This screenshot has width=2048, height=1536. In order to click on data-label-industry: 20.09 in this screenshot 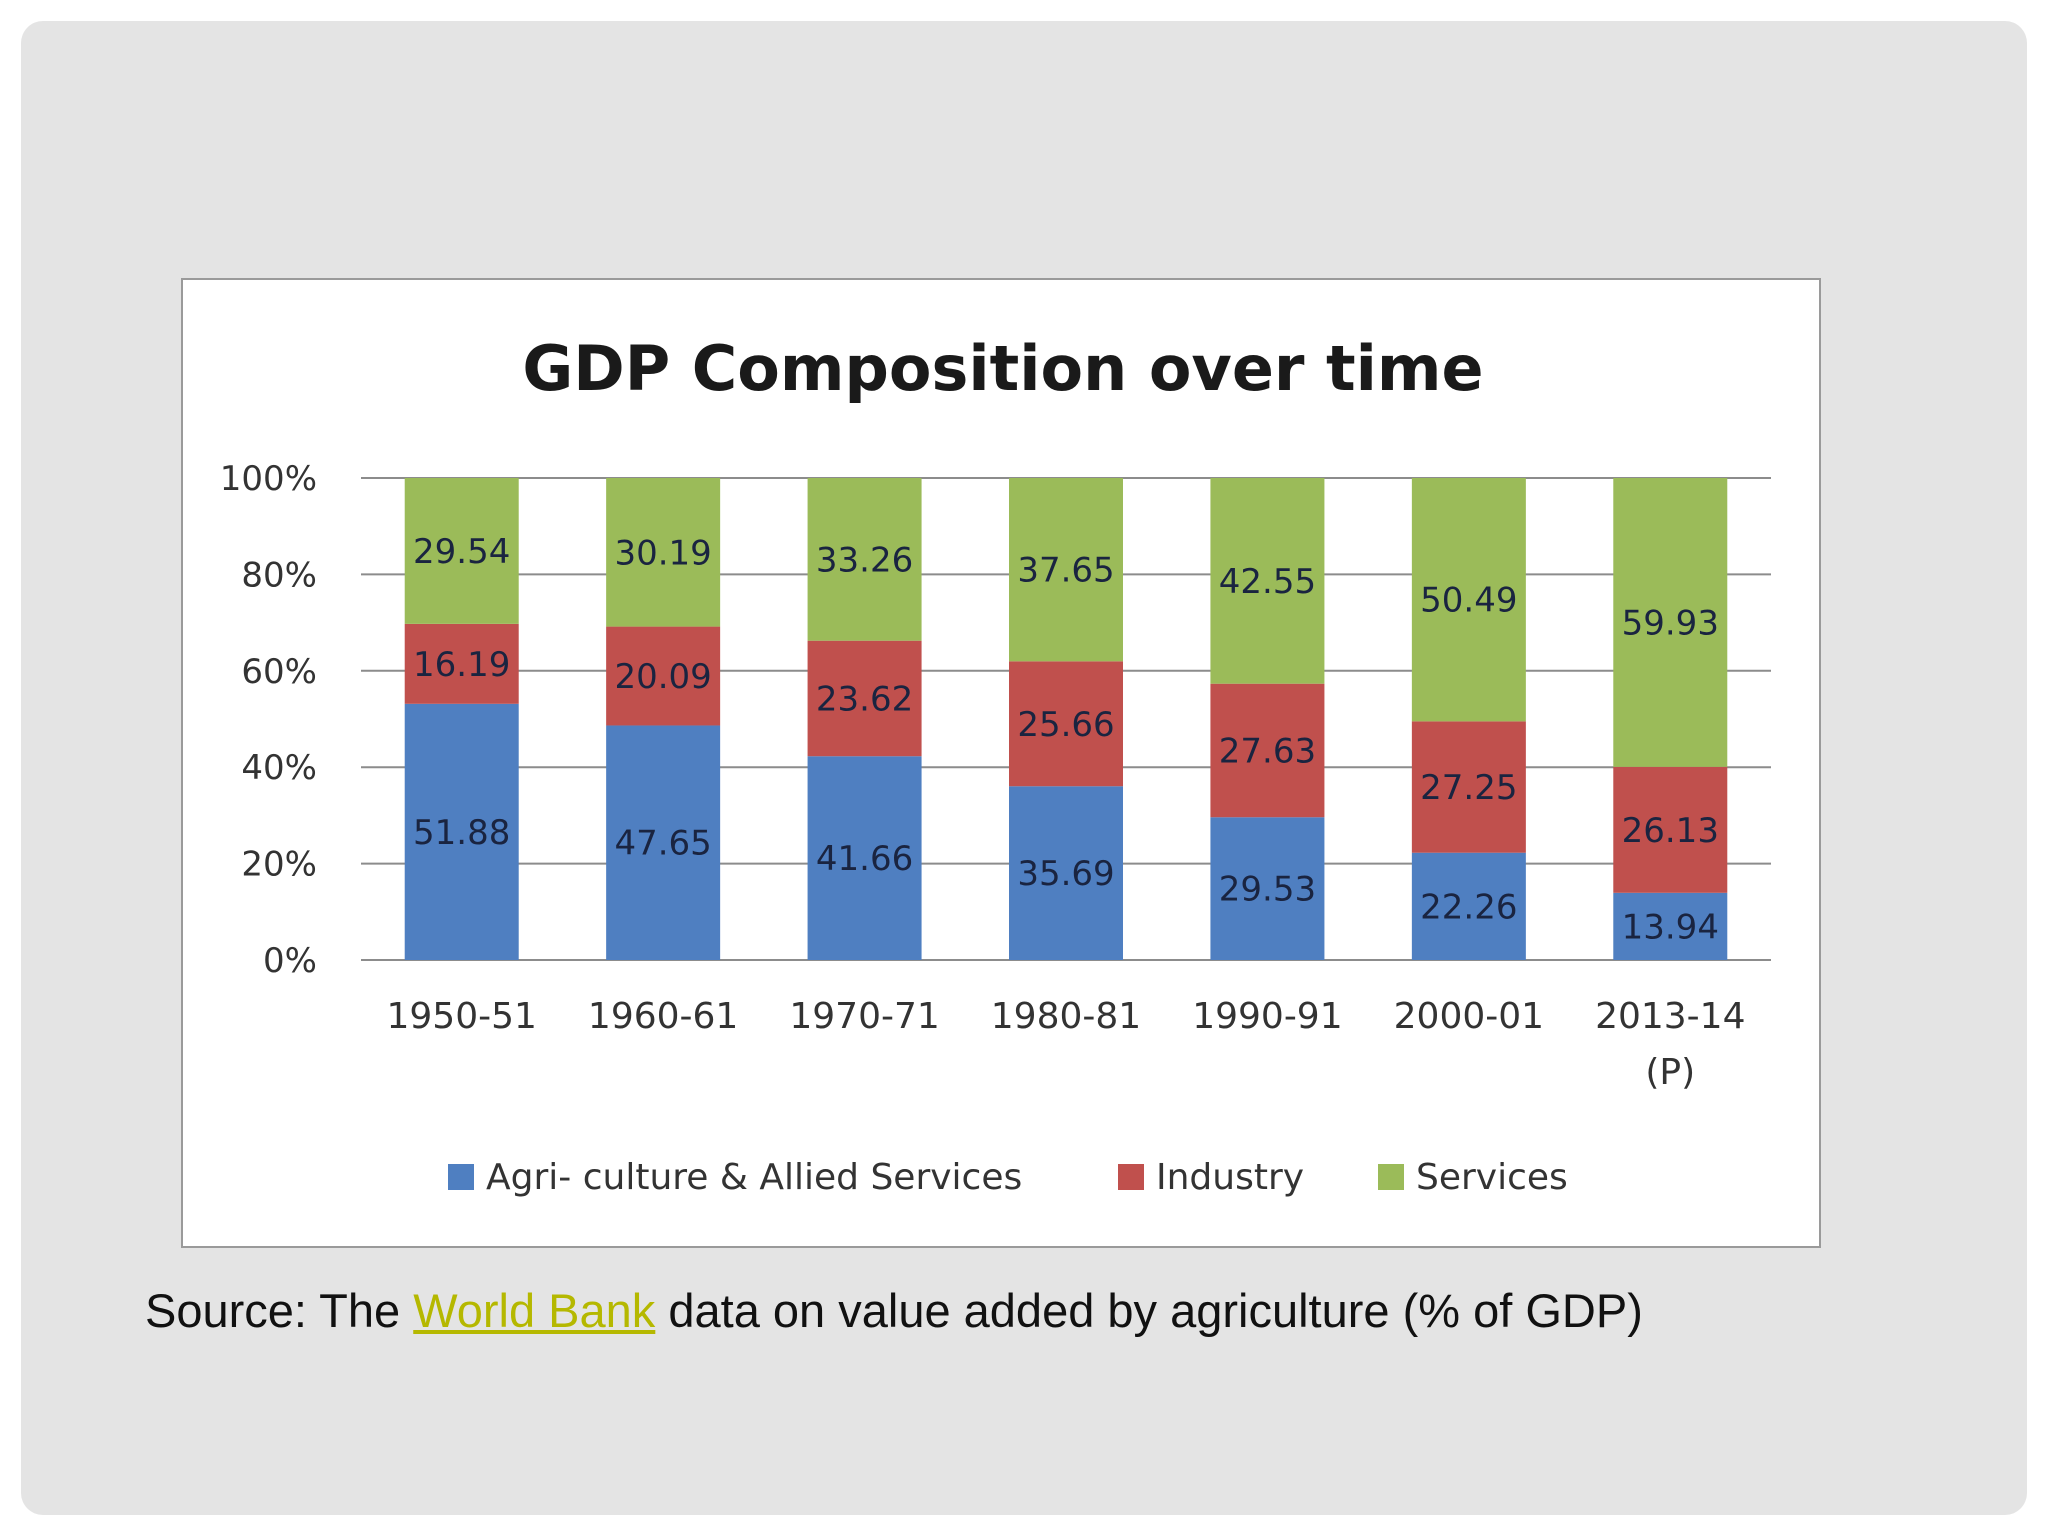, I will do `click(662, 677)`.